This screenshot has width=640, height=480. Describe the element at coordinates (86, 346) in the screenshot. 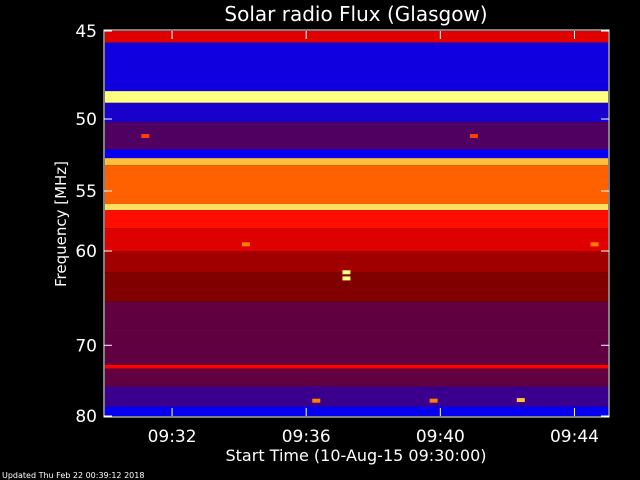

I see `y-tick-label: 70` at that location.